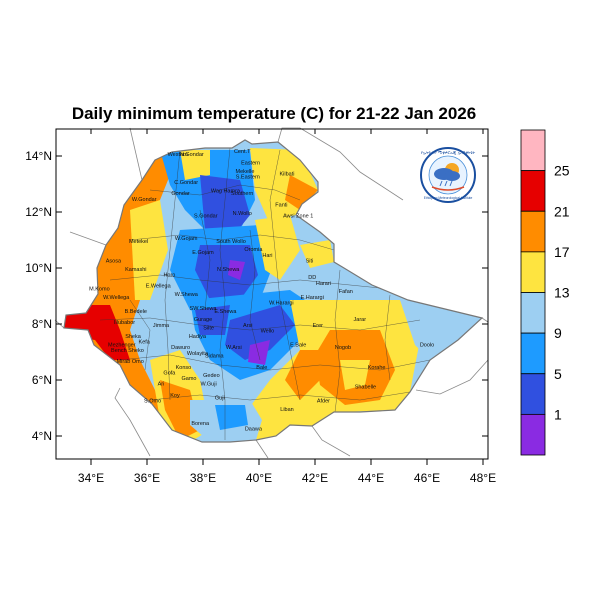 The image size is (600, 600). Describe the element at coordinates (558, 333) in the screenshot. I see `colorbar-label: 9` at that location.